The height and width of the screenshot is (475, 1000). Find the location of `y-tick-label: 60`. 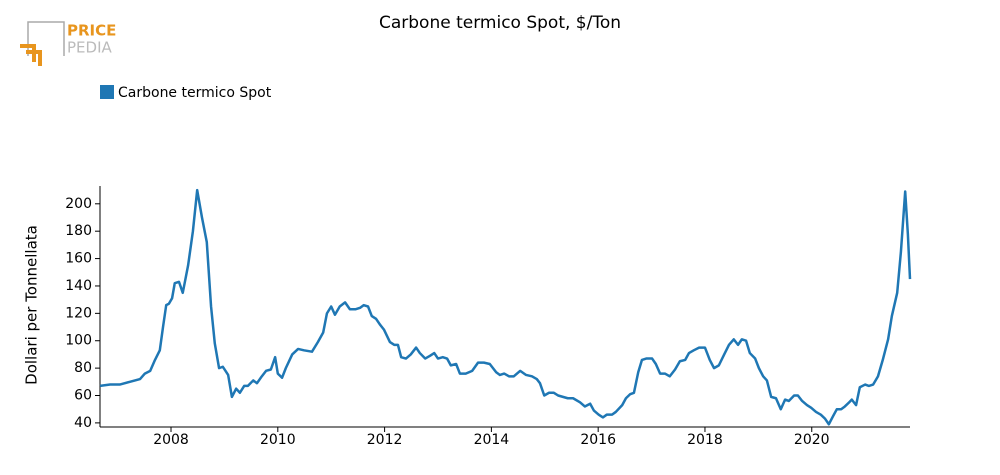

y-tick-label: 60 is located at coordinates (83, 396).